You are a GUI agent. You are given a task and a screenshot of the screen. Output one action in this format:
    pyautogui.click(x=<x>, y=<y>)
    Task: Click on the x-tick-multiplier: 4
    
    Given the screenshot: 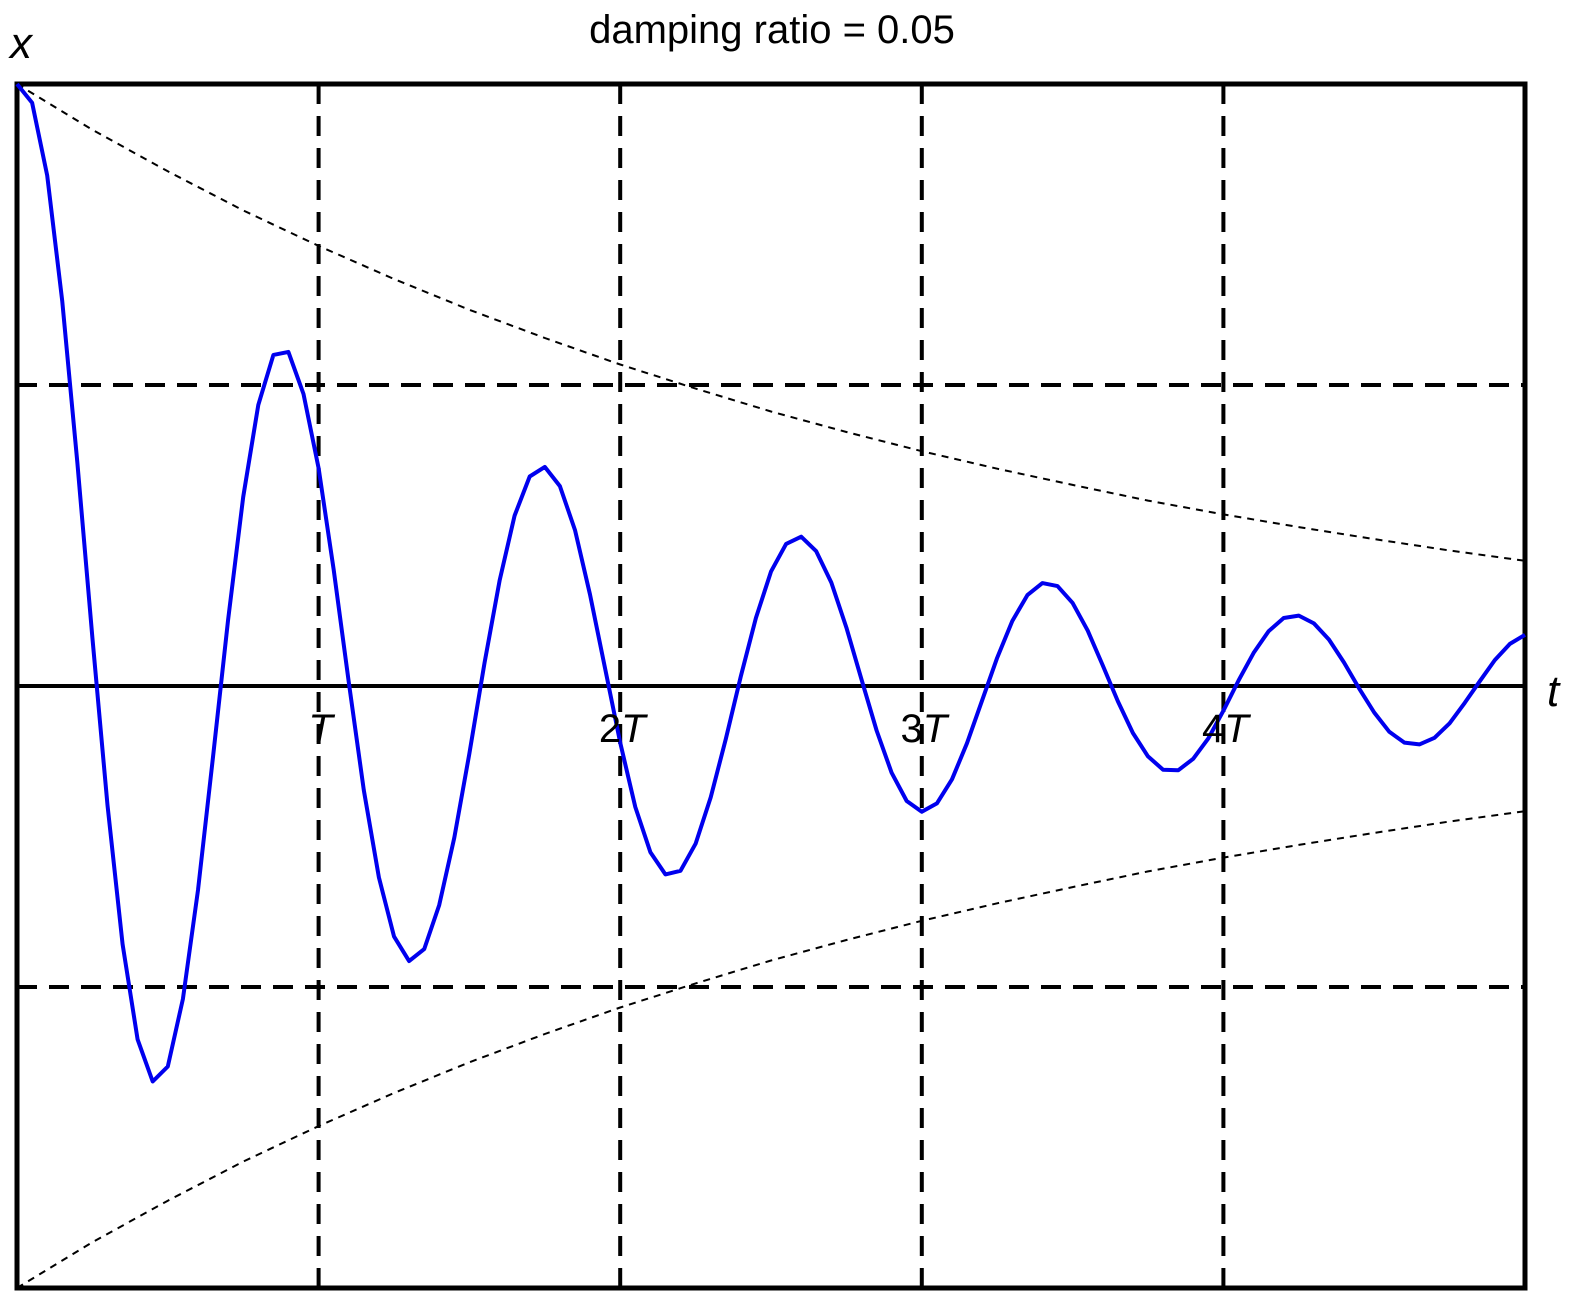 What is the action you would take?
    pyautogui.click(x=1213, y=729)
    